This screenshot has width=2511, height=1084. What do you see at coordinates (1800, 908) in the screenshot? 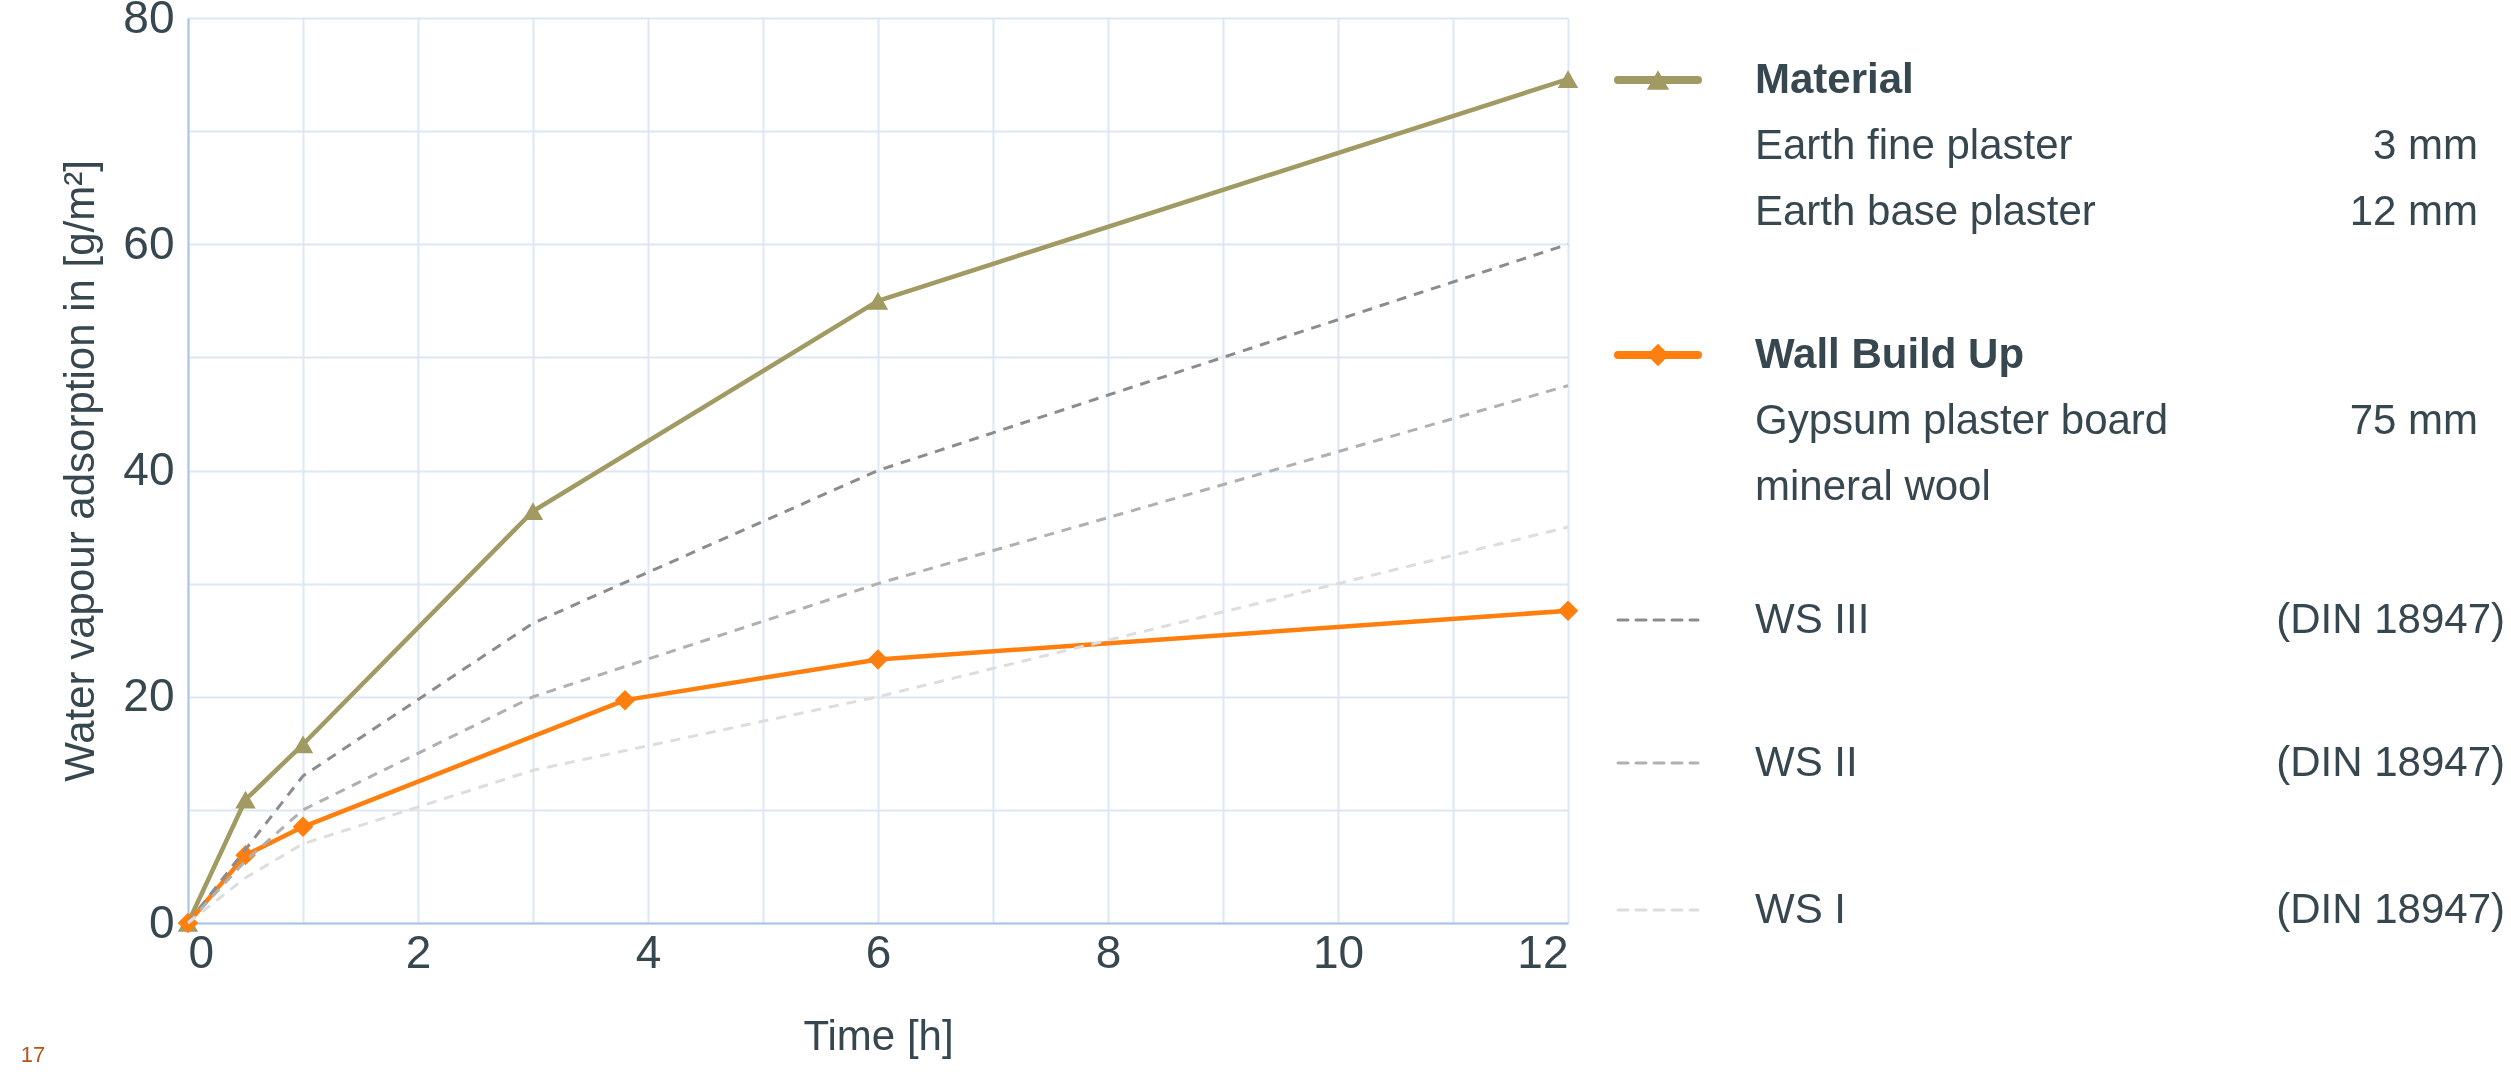
I see `legend-label: WS I` at bounding box center [1800, 908].